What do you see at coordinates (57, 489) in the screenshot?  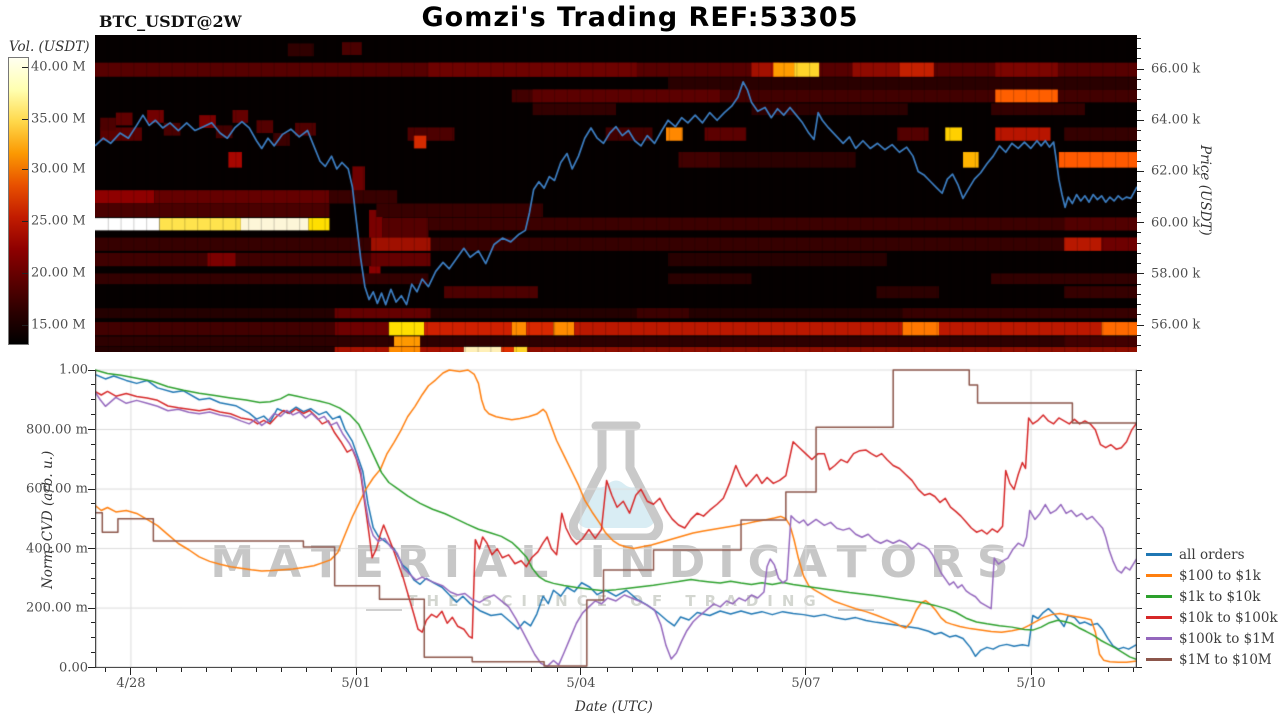 I see `cvd-ytick-label: 600.00 m` at bounding box center [57, 489].